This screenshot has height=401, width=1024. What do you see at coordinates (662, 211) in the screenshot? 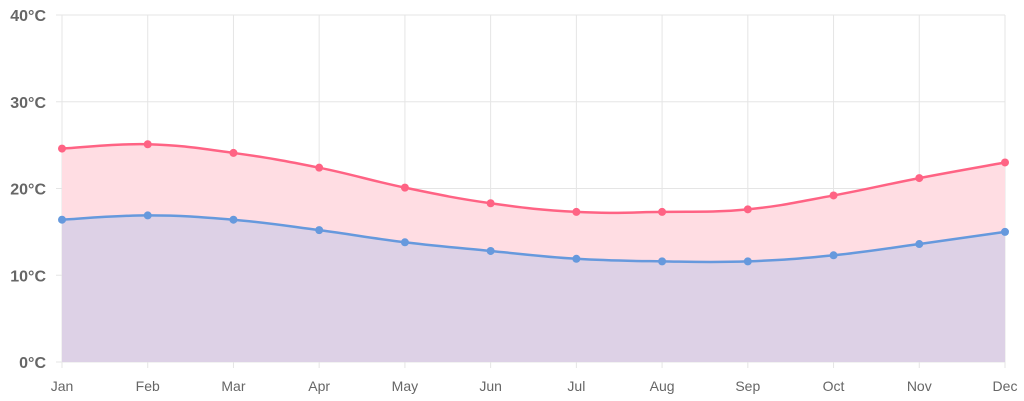
I see `series-1-point-aug` at bounding box center [662, 211].